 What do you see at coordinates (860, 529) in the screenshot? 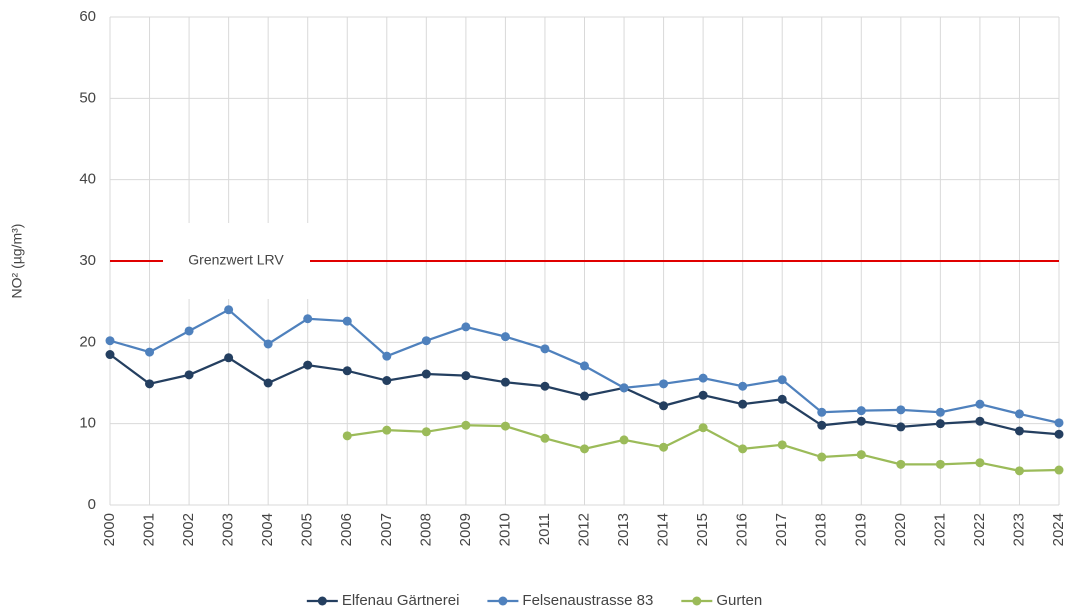
I see `x-tick-label: 2019` at bounding box center [860, 529].